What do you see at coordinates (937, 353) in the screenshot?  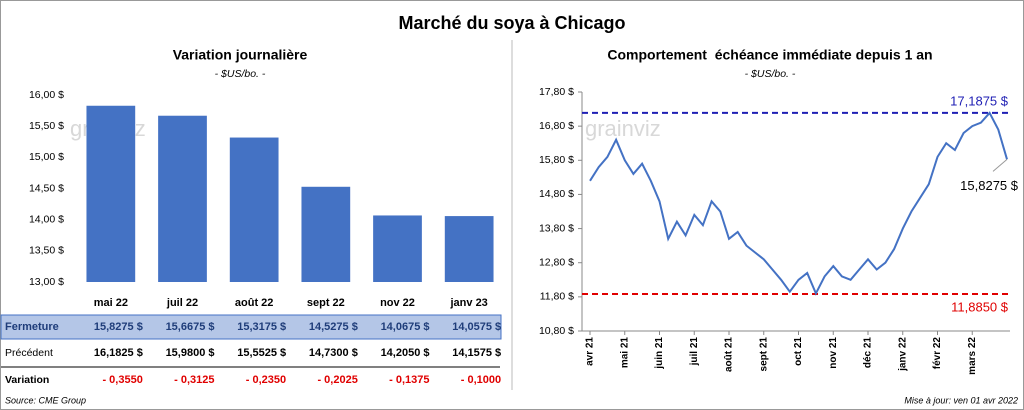 I see `x-tick-label: févr 22` at bounding box center [937, 353].